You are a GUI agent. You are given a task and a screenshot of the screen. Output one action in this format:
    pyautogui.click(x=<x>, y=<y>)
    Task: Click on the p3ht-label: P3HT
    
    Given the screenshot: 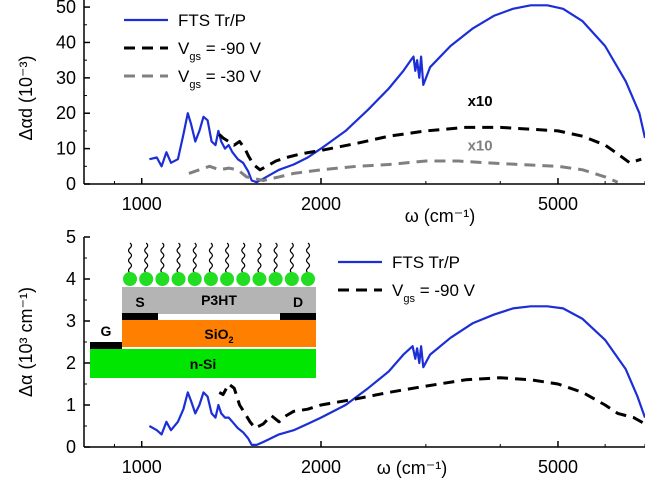 What is the action you would take?
    pyautogui.click(x=219, y=300)
    